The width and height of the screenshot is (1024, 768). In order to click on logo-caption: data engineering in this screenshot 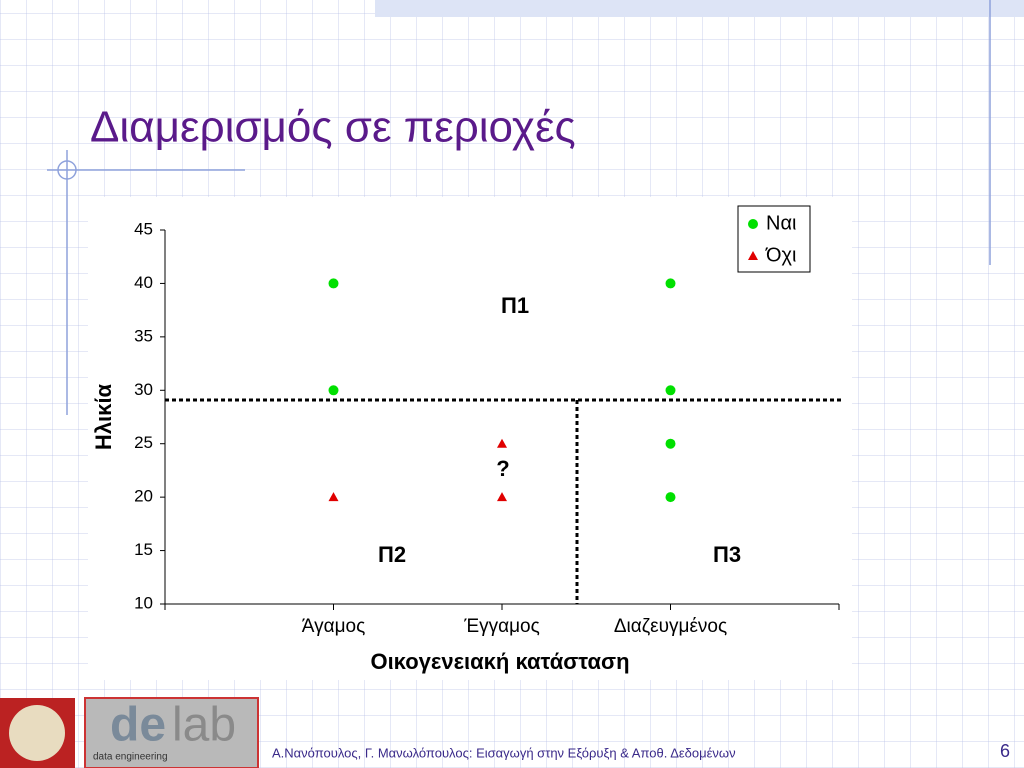, I will do `click(130, 757)`.